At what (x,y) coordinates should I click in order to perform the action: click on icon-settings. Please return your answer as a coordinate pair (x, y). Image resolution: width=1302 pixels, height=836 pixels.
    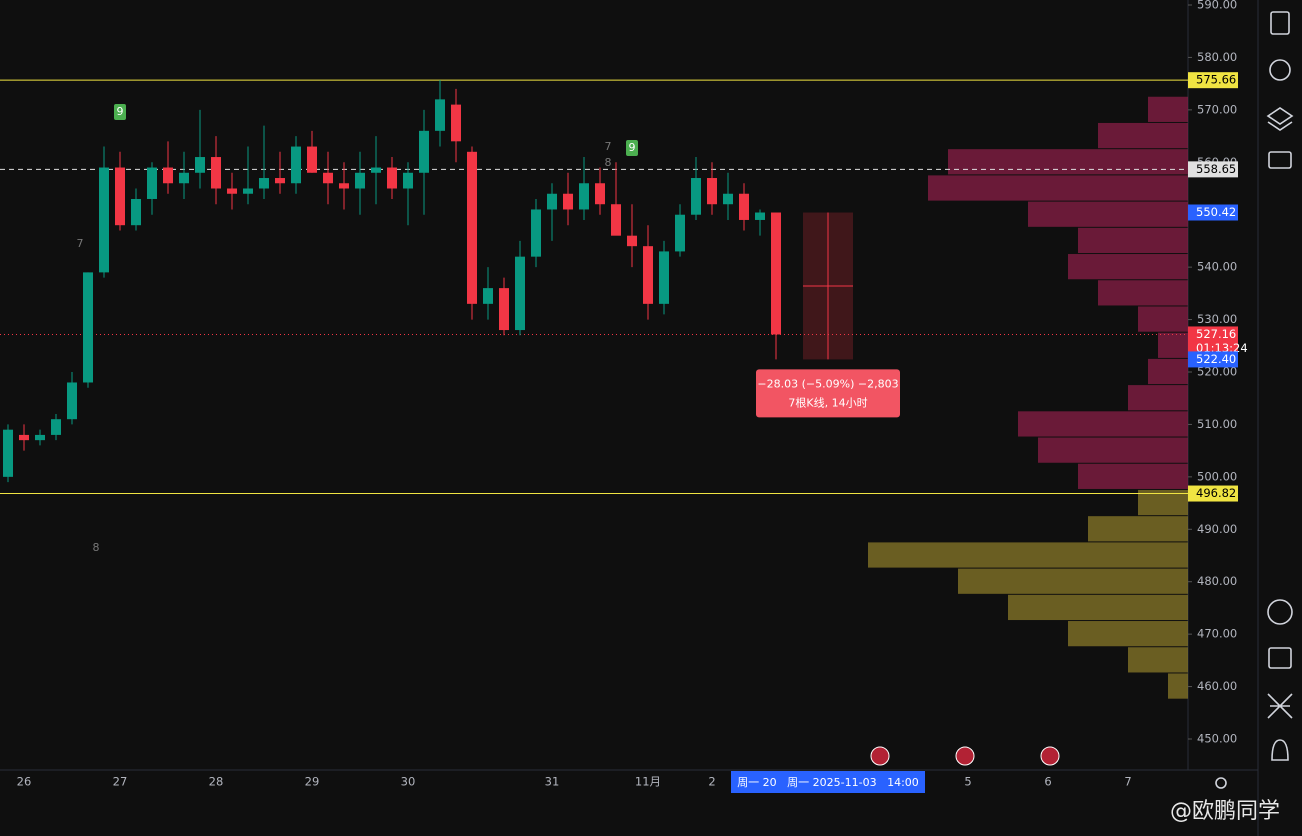
    Looking at the image, I should click on (1221, 783).